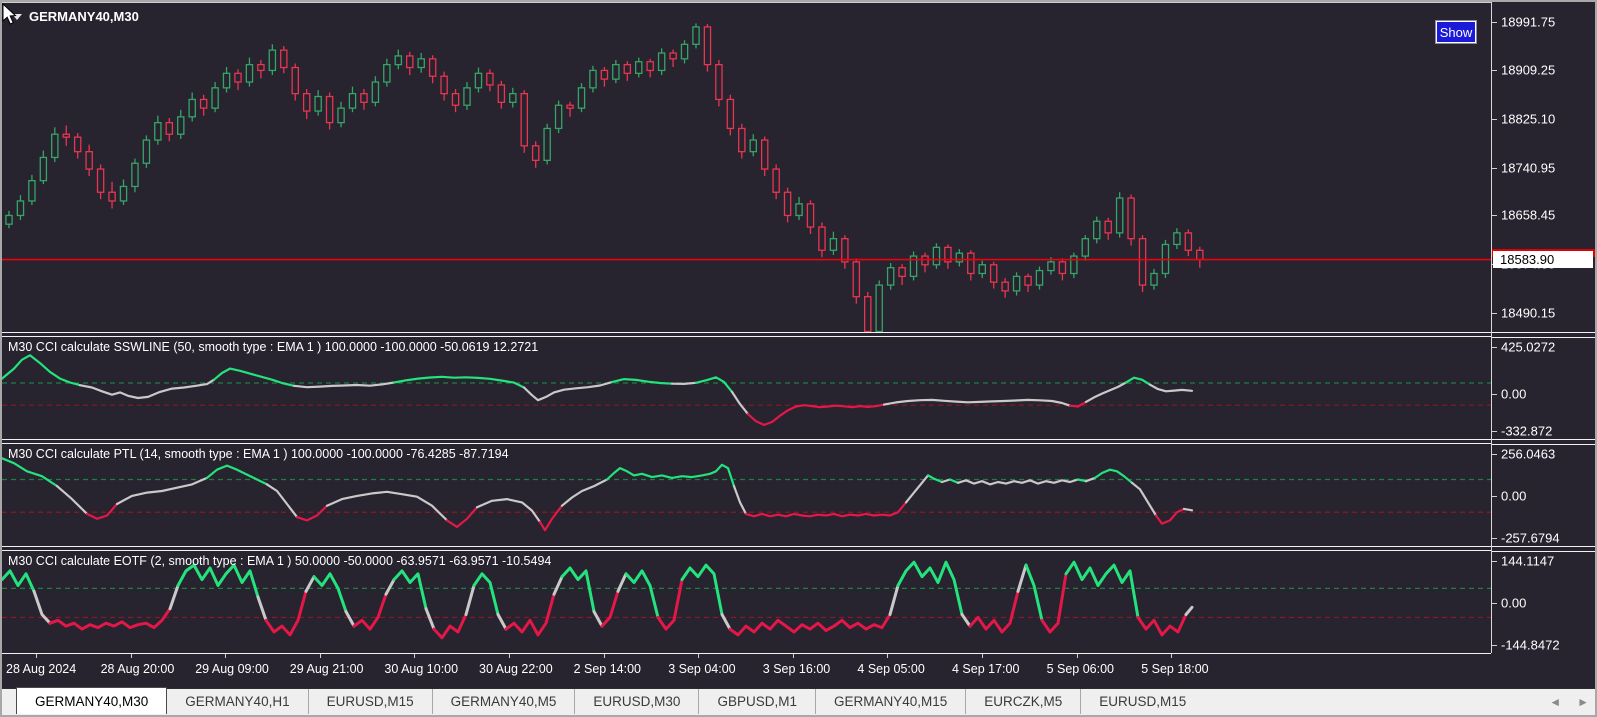 This screenshot has width=1597, height=717. I want to click on time-axis-label: 28 Aug 20:00, so click(137, 669).